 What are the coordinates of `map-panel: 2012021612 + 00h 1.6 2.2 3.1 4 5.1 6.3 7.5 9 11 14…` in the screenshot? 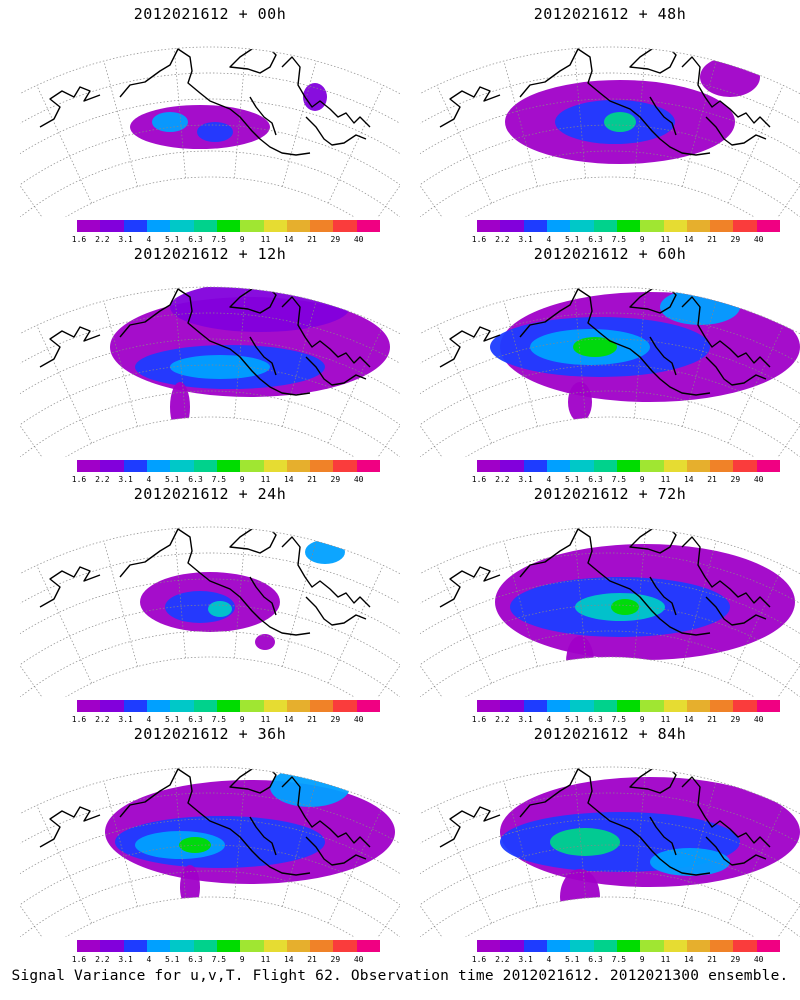 It's located at (210, 125).